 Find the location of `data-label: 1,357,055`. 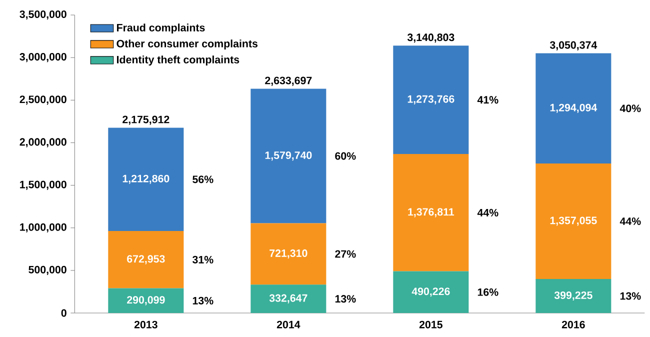

data-label: 1,357,055 is located at coordinates (573, 221).